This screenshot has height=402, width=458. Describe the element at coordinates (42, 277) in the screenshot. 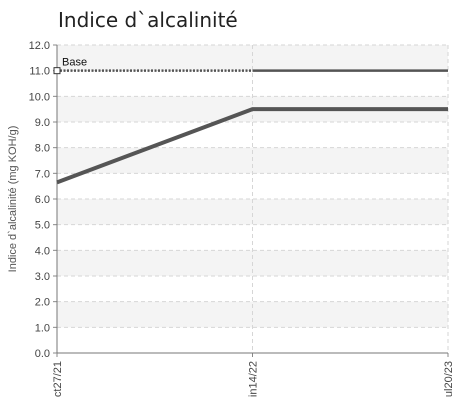

I see `y-tick-label: 3.0` at that location.